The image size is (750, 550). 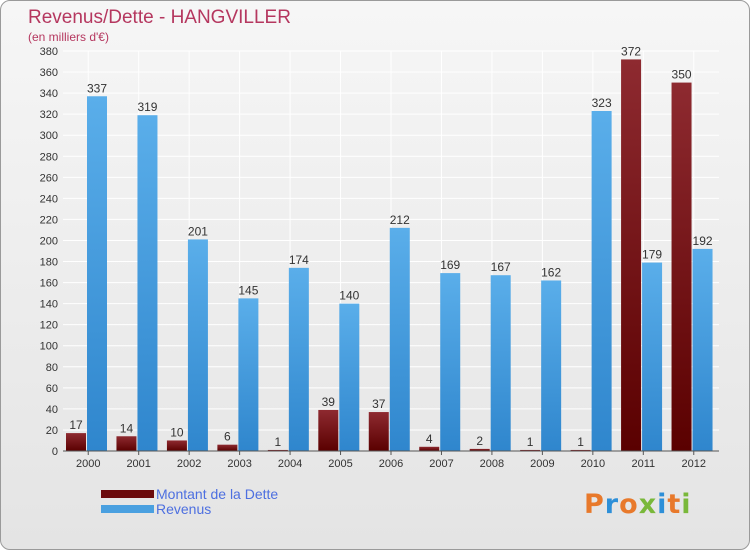 What do you see at coordinates (138, 464) in the screenshot?
I see `x-tick-label: 2001` at bounding box center [138, 464].